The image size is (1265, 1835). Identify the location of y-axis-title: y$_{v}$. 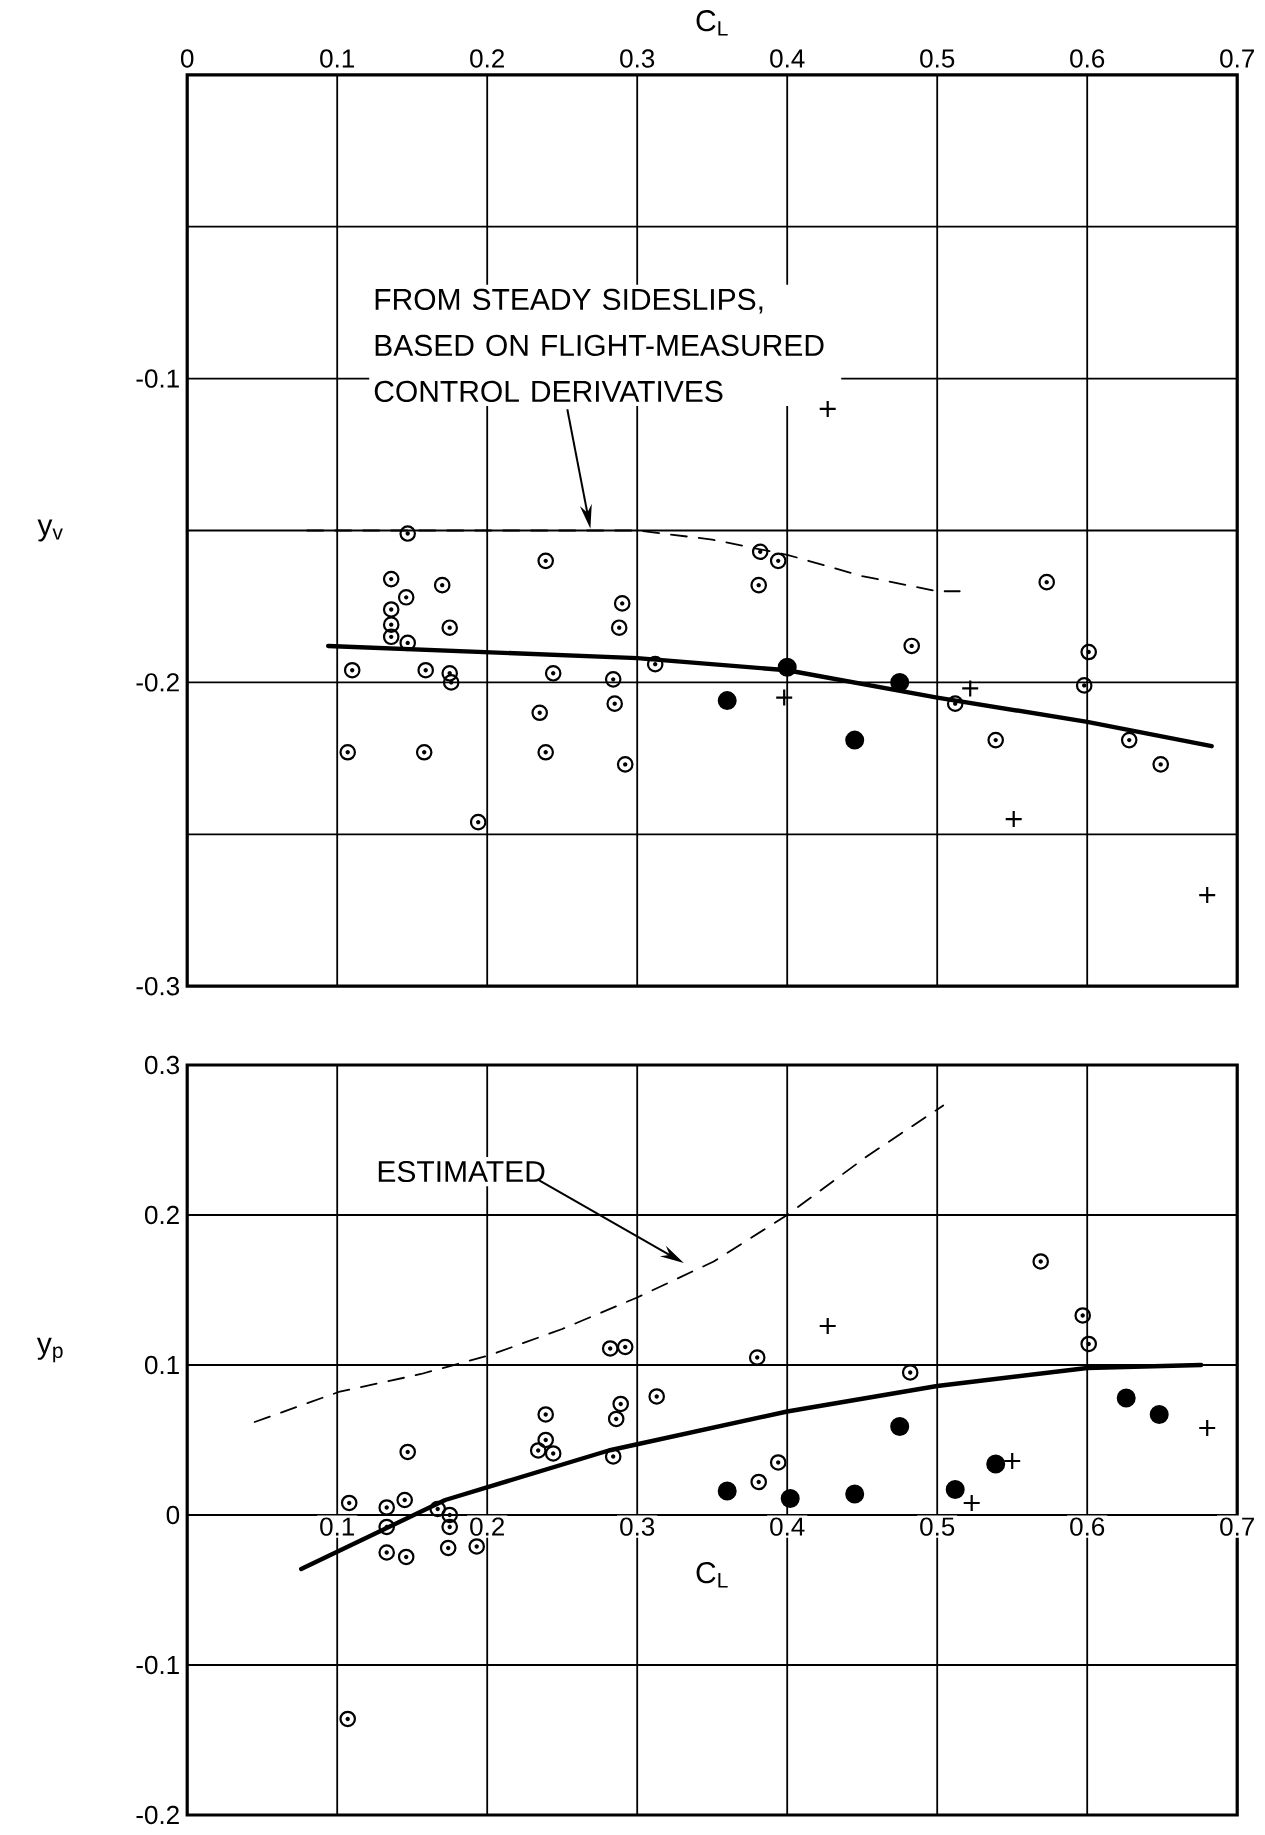
(50, 530).